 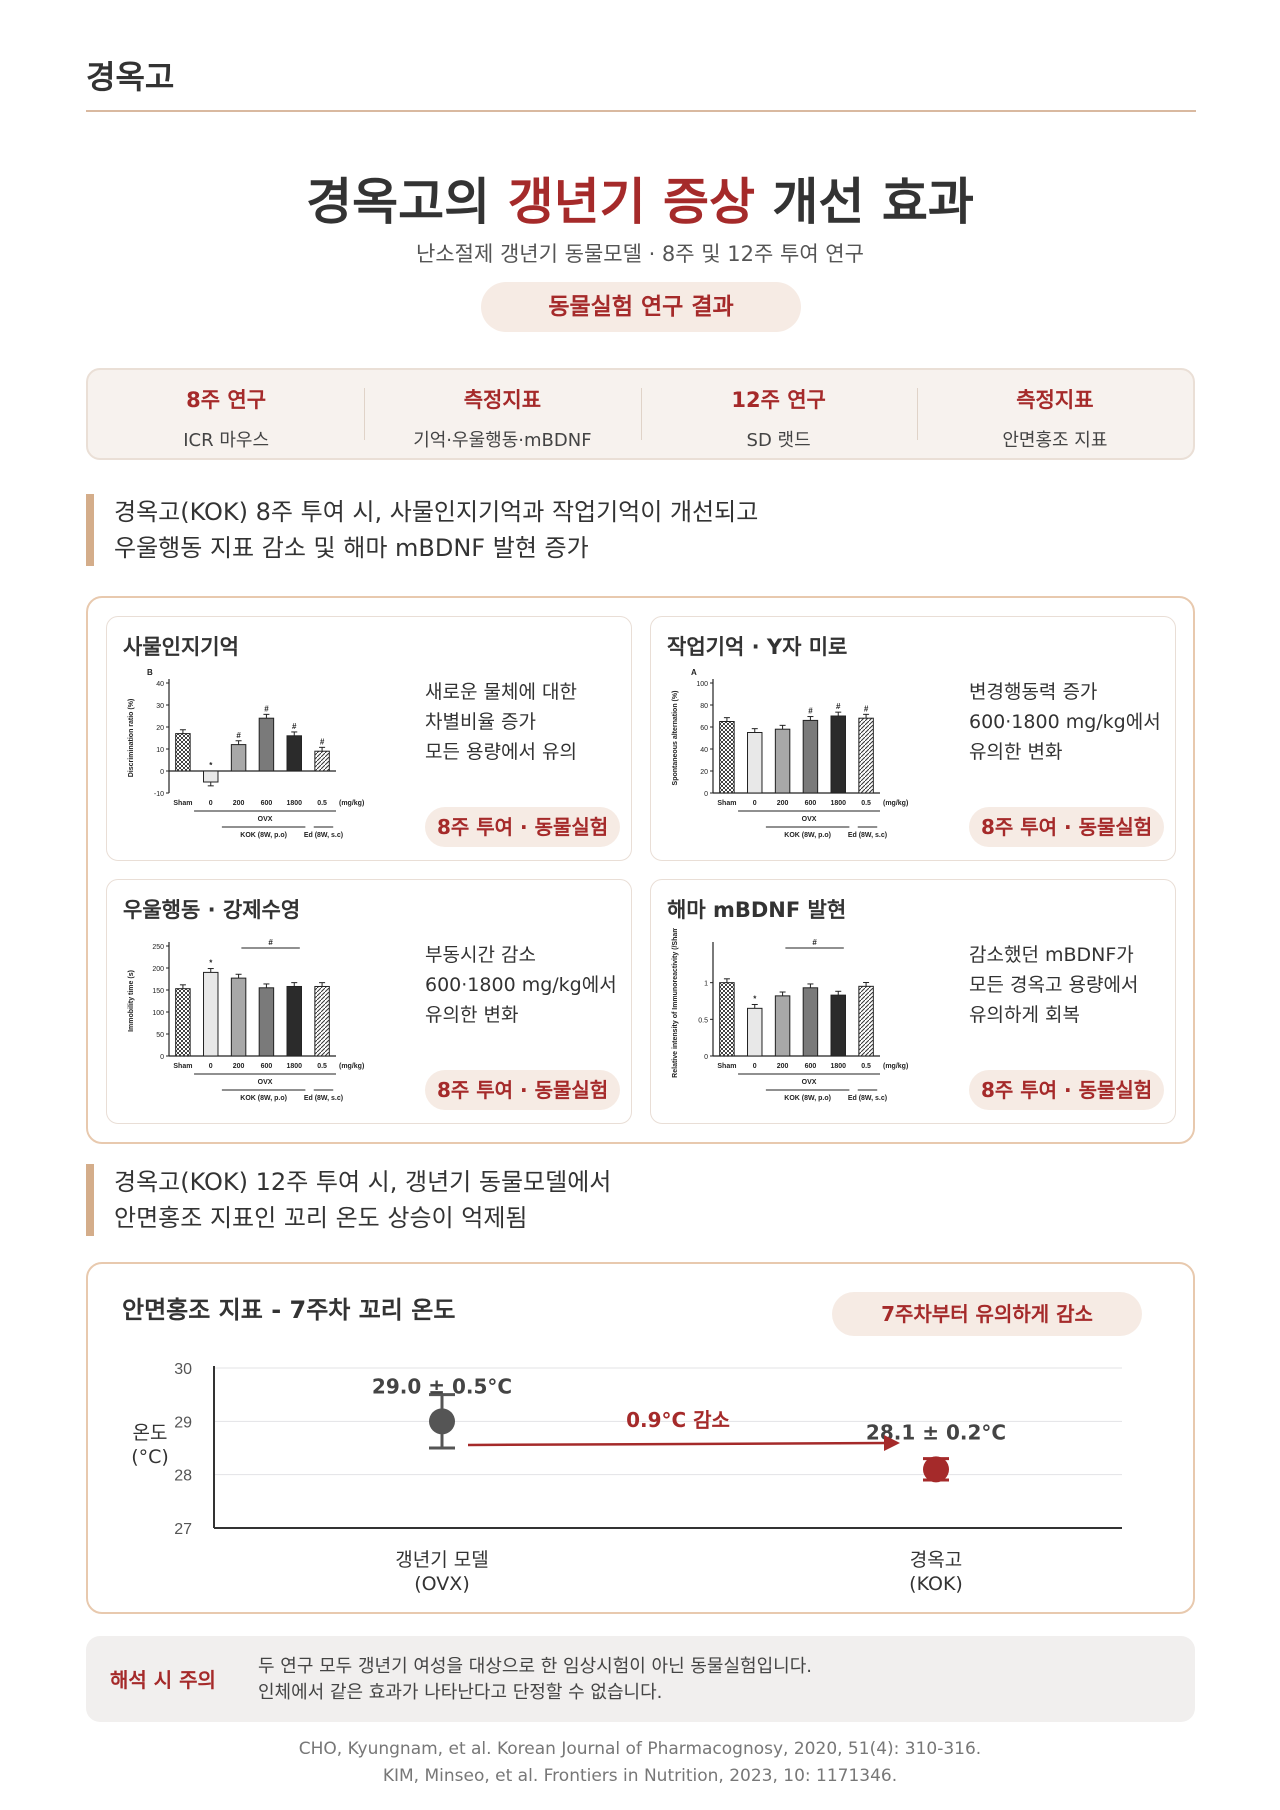 What do you see at coordinates (502, 440) in the screenshot?
I see `summary-value: 기억·우울행동·mBDNF` at bounding box center [502, 440].